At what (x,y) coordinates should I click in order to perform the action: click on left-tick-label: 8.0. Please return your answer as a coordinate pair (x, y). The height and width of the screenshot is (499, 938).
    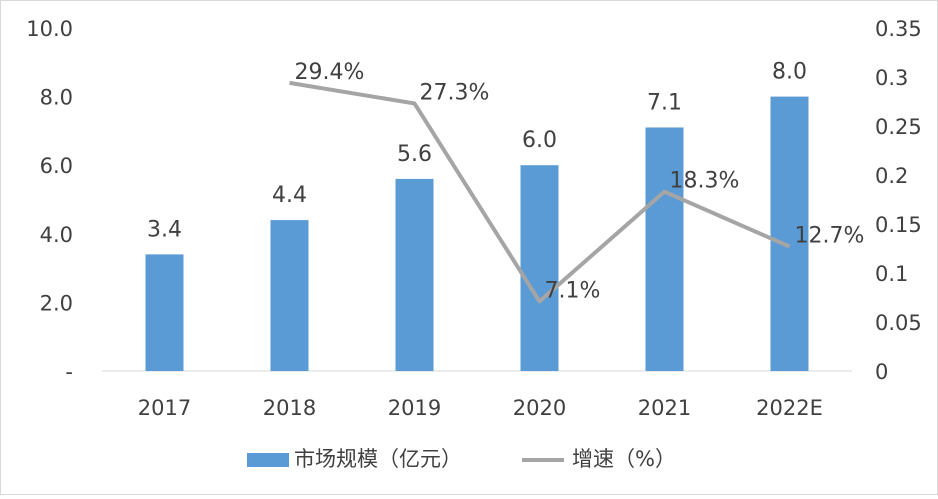
    Looking at the image, I should click on (56, 98).